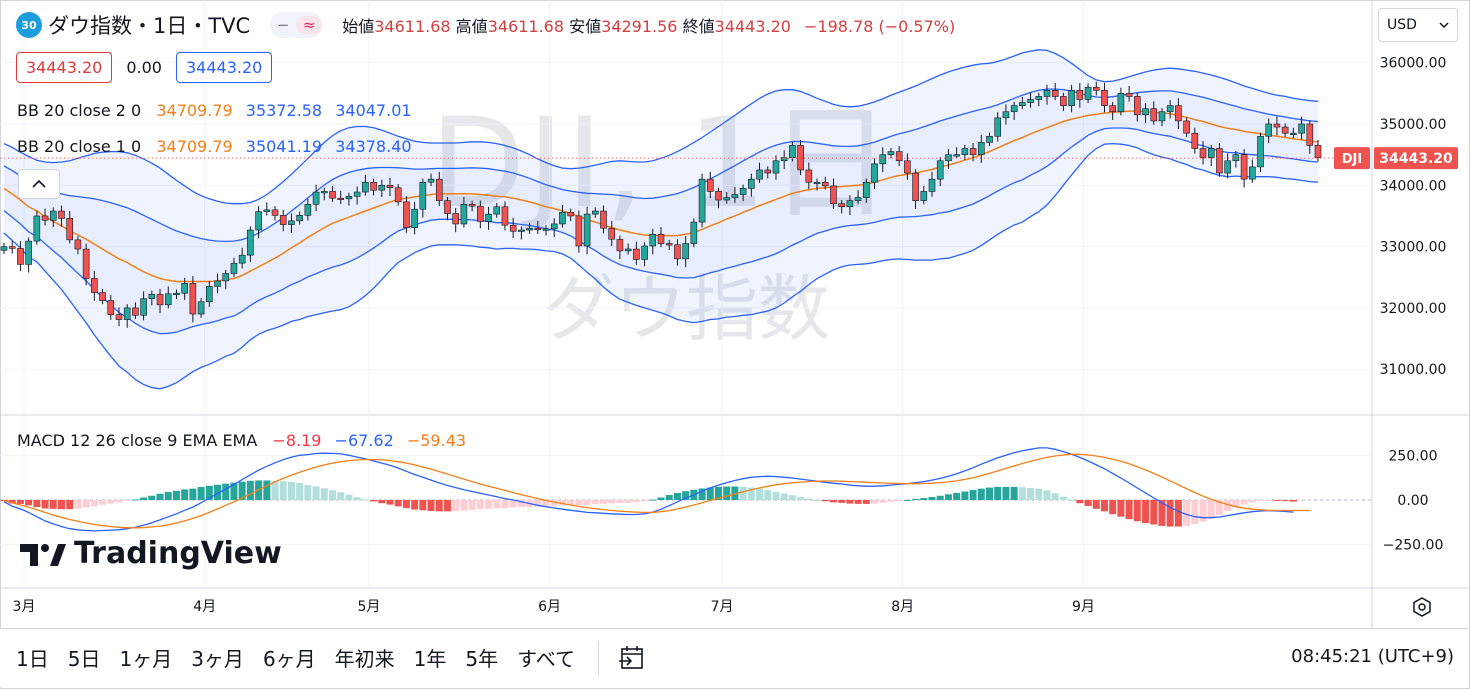 This screenshot has height=689, width=1470. I want to click on range-3m-button: 3ヶ月, so click(217, 659).